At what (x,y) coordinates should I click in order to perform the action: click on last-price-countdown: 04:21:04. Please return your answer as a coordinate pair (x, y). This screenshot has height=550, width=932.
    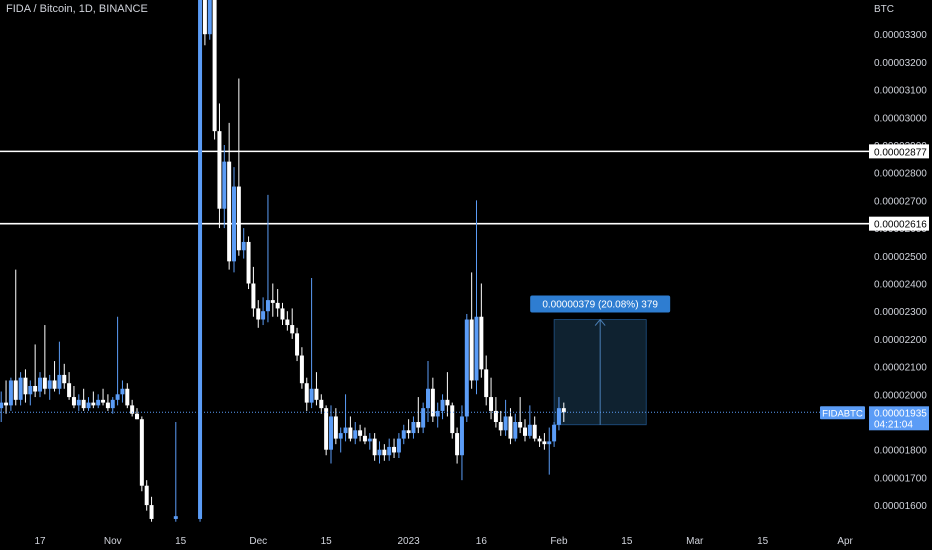
    Looking at the image, I should click on (893, 424).